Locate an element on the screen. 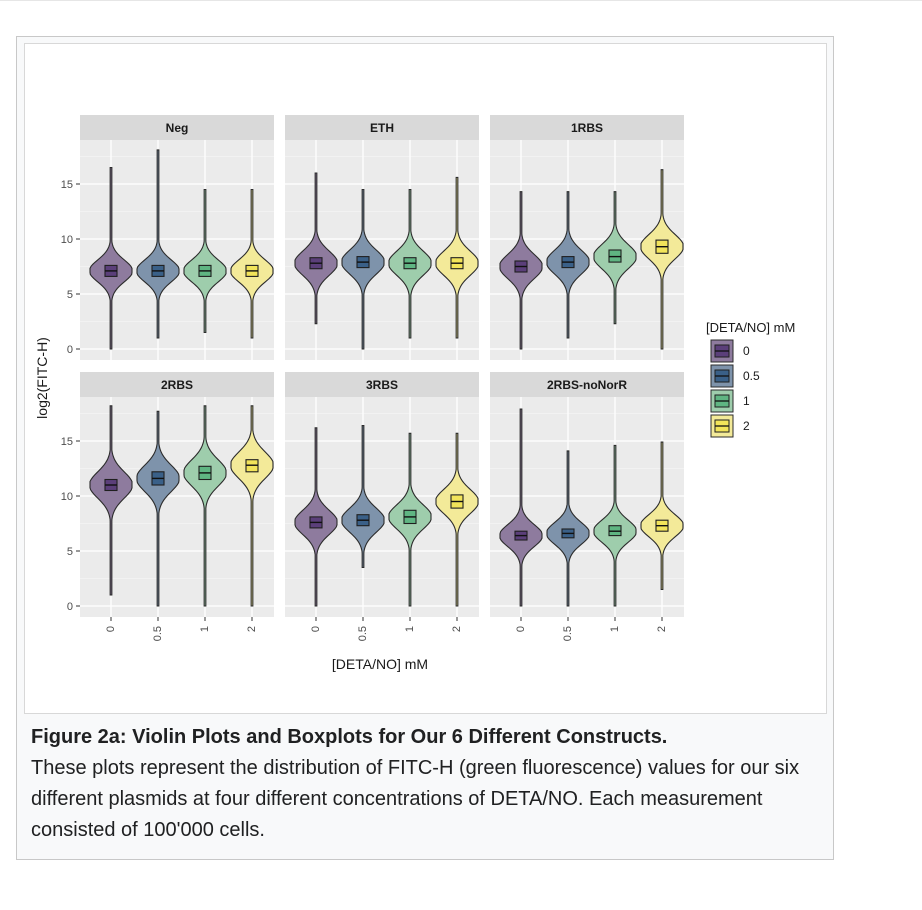  facet-label: 2RBS is located at coordinates (177, 385).